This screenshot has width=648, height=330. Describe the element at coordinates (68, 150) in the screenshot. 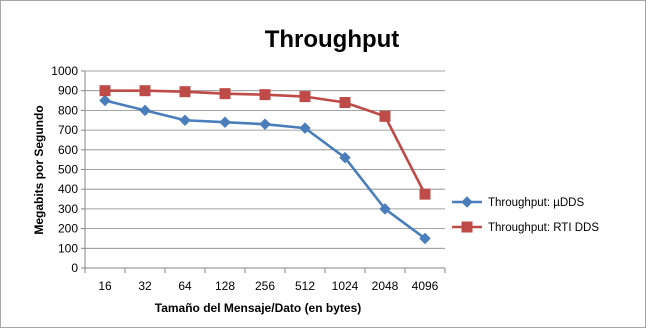

I see `y-tick-label: 600` at that location.